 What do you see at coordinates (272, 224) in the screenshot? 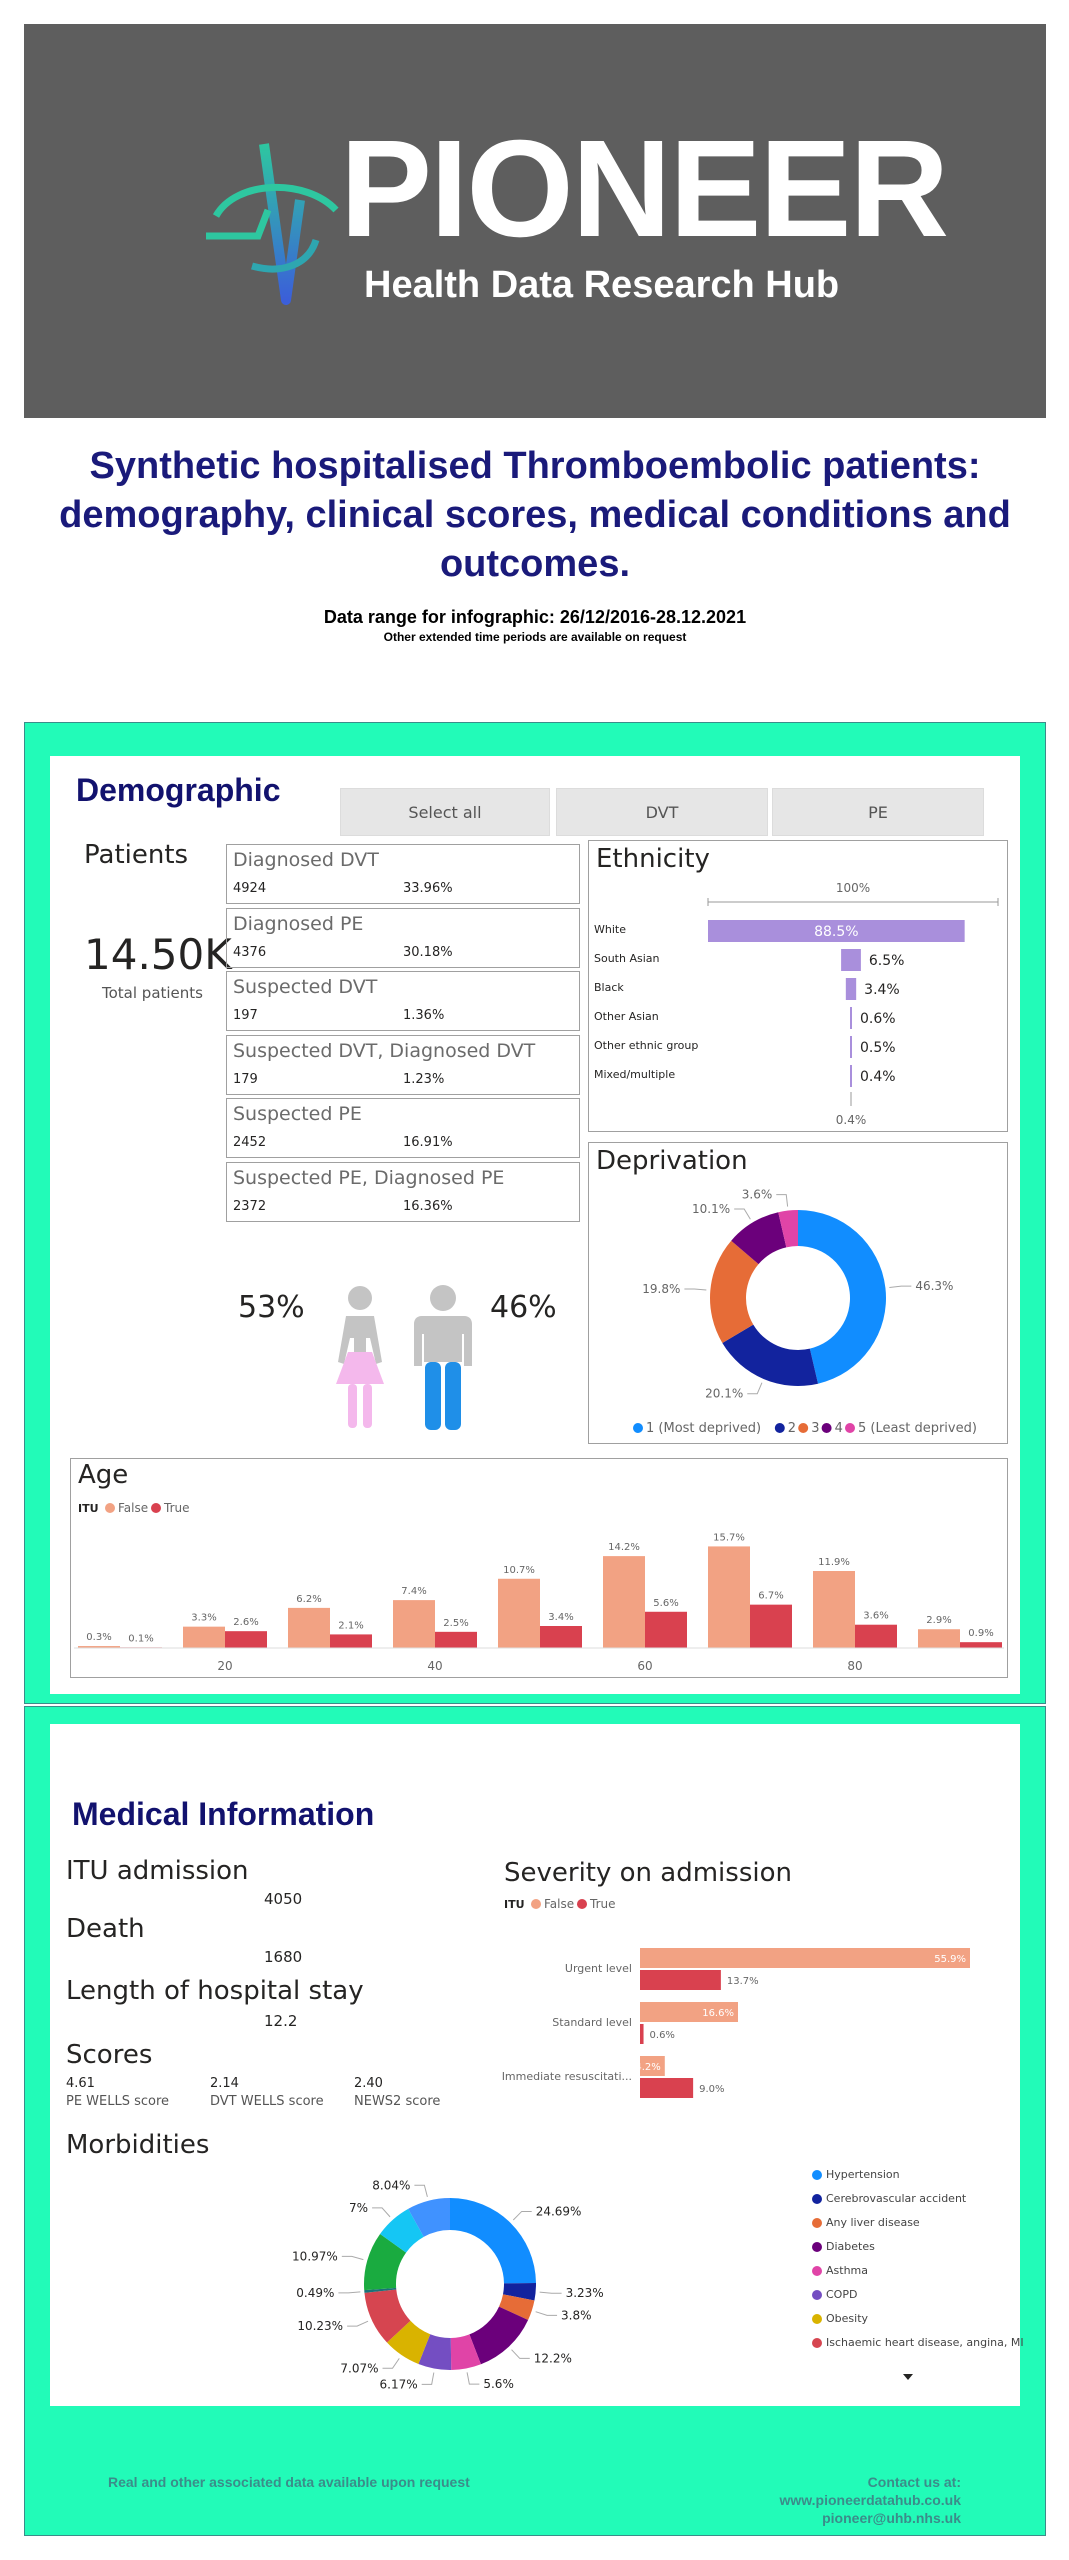
I see `pioneer-logo-icon` at bounding box center [272, 224].